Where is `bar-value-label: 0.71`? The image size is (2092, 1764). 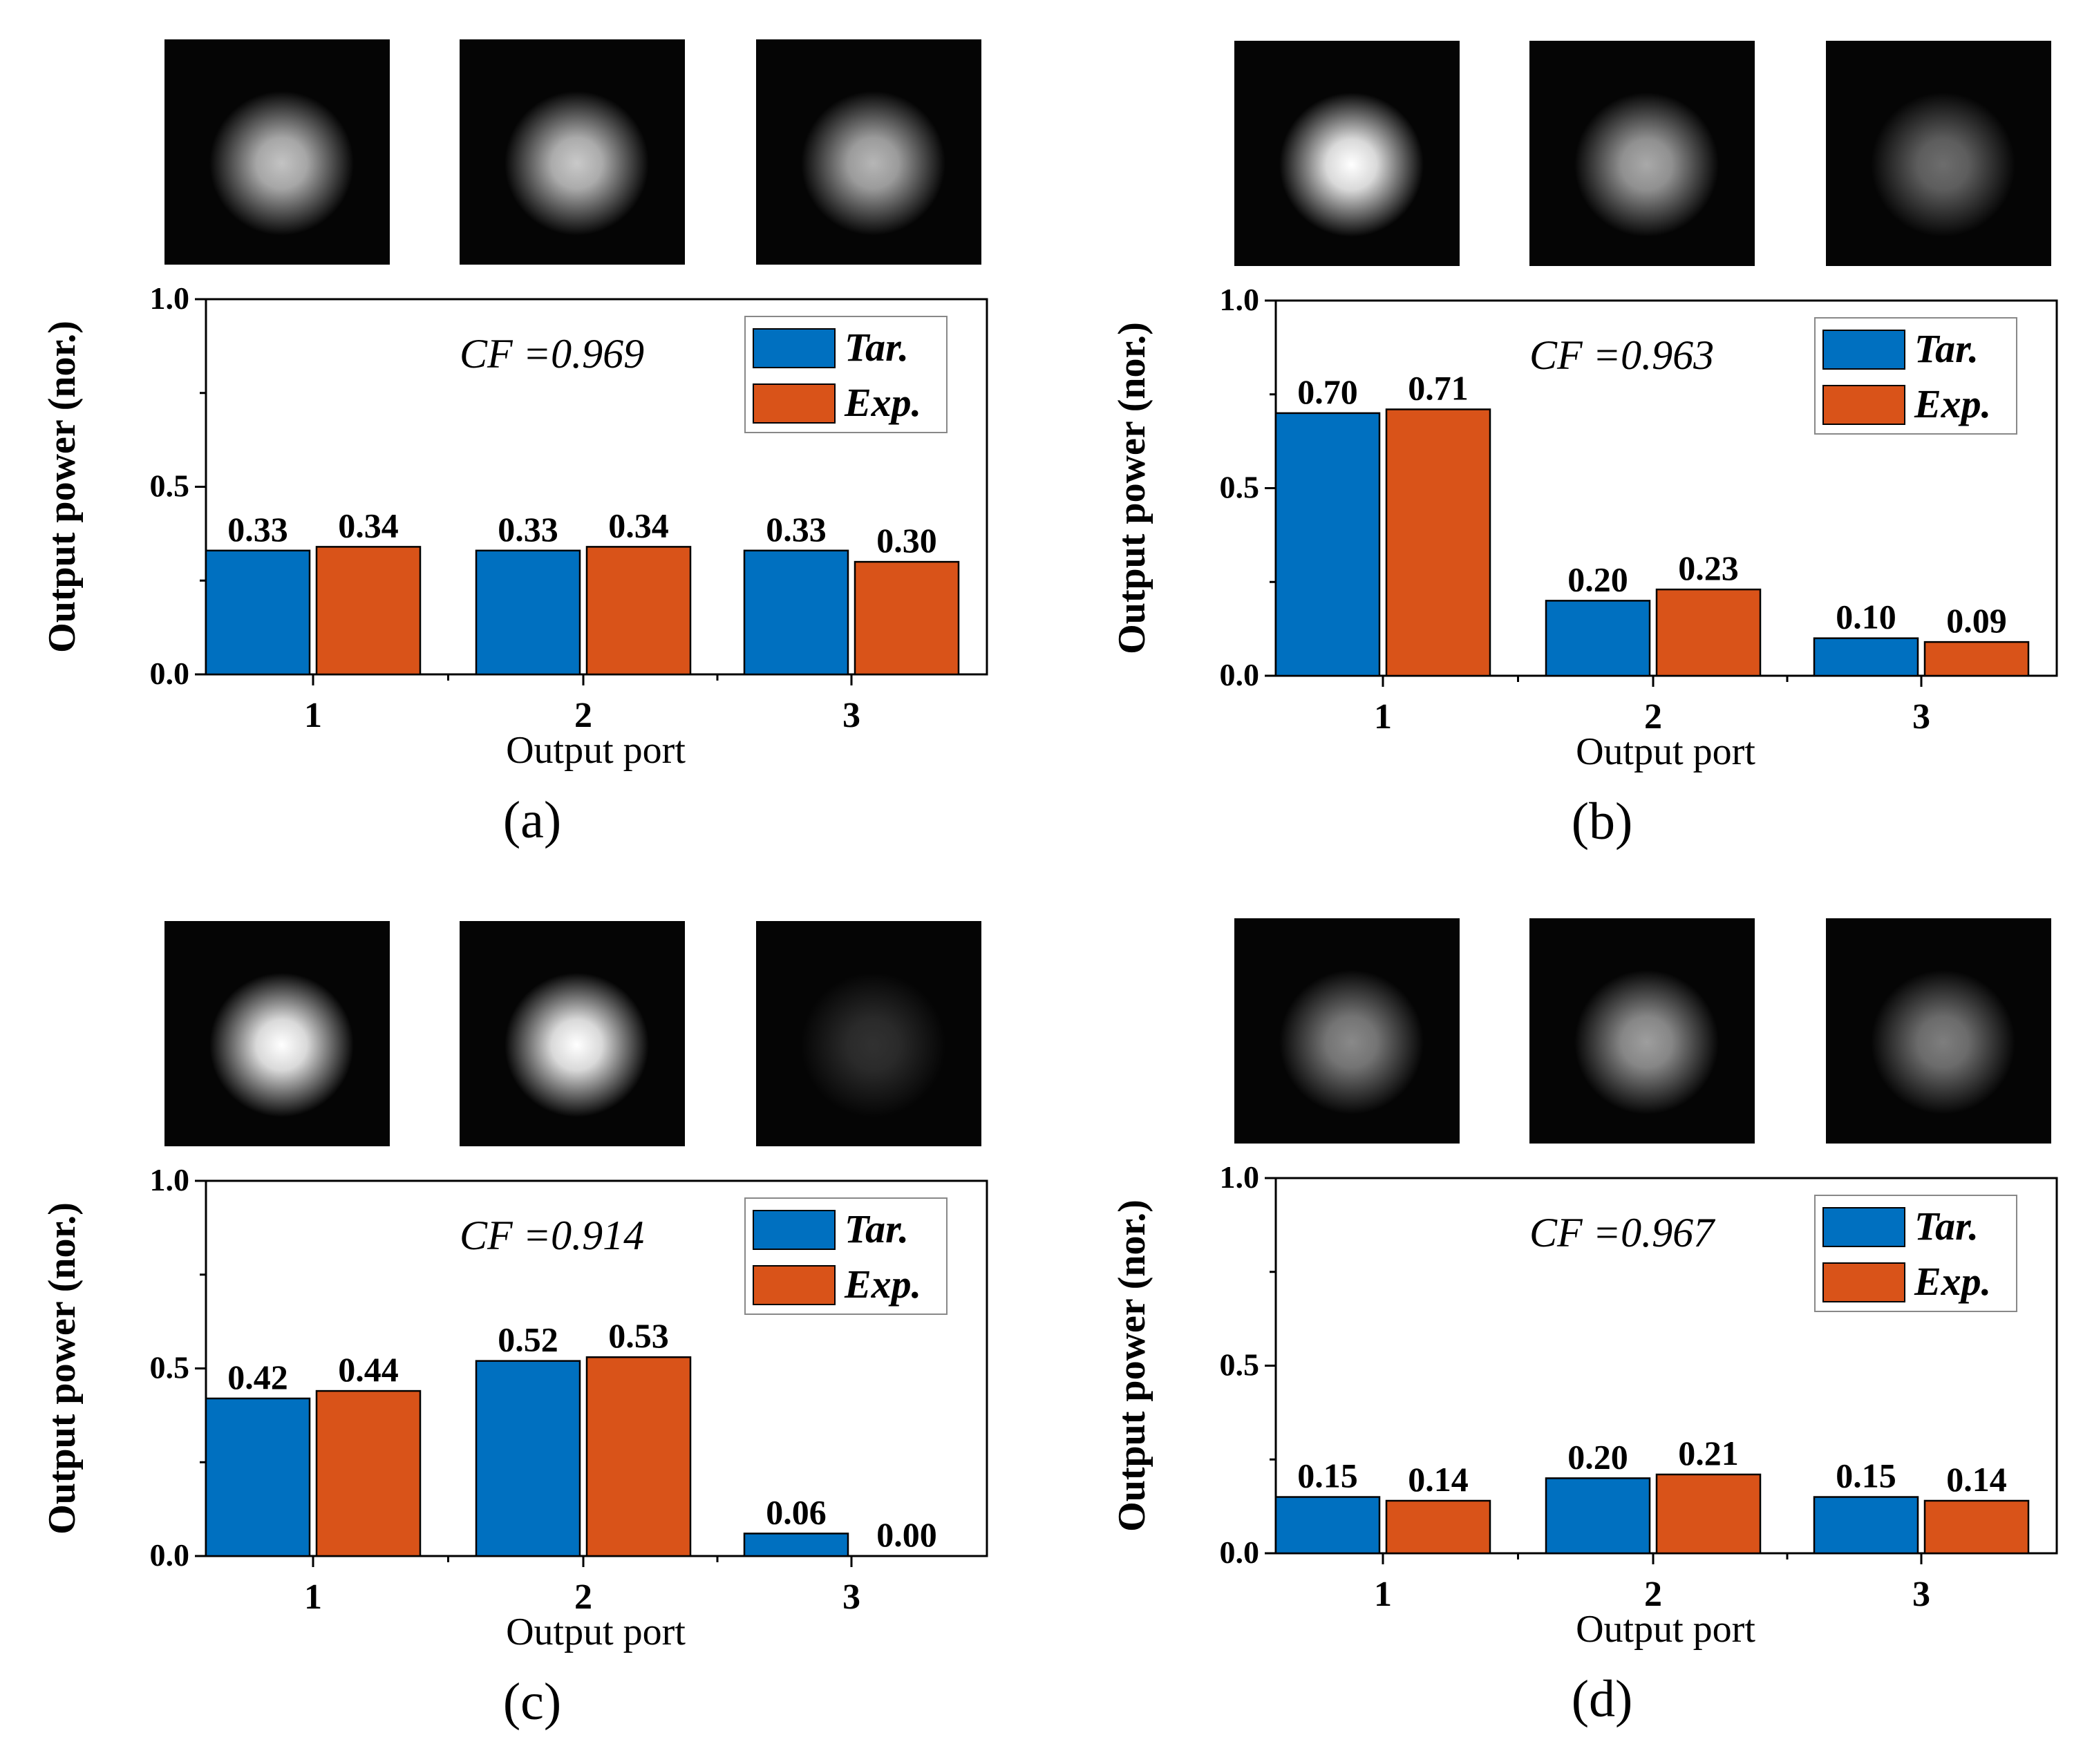
bar-value-label: 0.71 is located at coordinates (1438, 388).